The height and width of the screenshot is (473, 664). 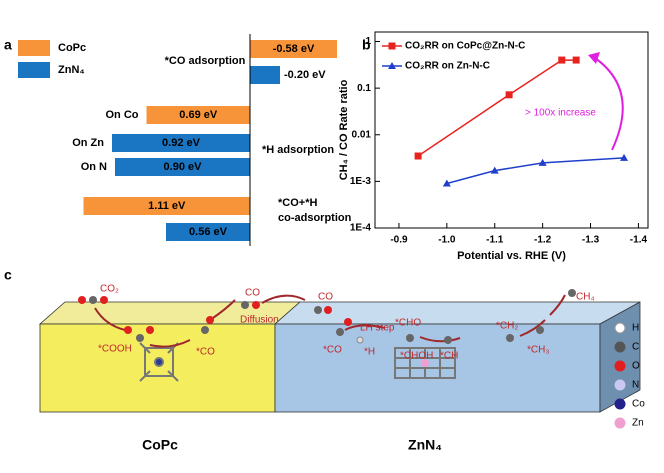 What do you see at coordinates (368, 41) in the screenshot?
I see `y-tick-label: 1` at bounding box center [368, 41].